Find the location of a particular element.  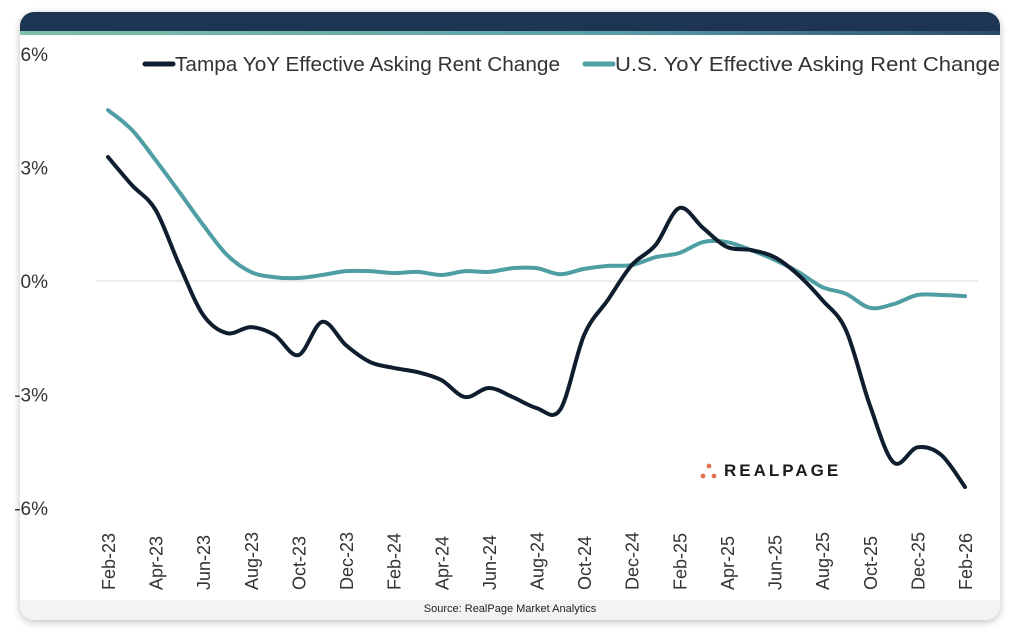

x-tick-label: Apr-23 is located at coordinates (157, 563).